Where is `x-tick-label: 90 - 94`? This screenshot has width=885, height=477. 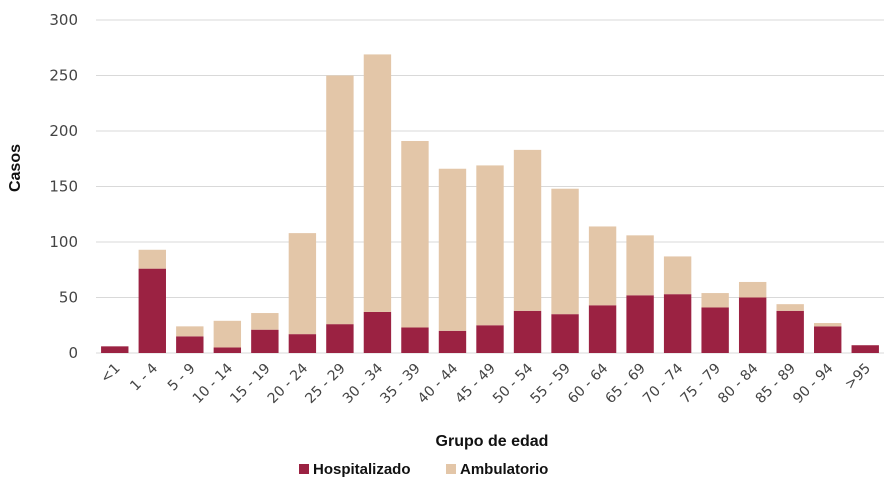
x-tick-label: 90 - 94 is located at coordinates (813, 383).